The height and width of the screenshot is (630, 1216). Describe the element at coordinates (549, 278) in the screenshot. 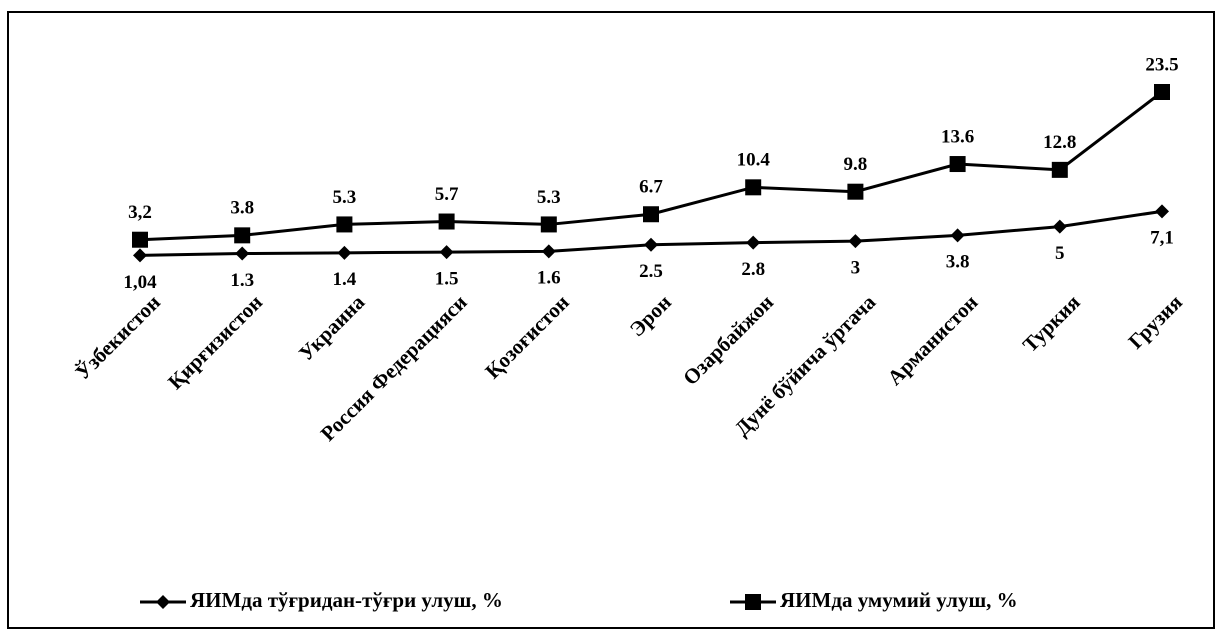

I see `data-label: 1.6` at that location.